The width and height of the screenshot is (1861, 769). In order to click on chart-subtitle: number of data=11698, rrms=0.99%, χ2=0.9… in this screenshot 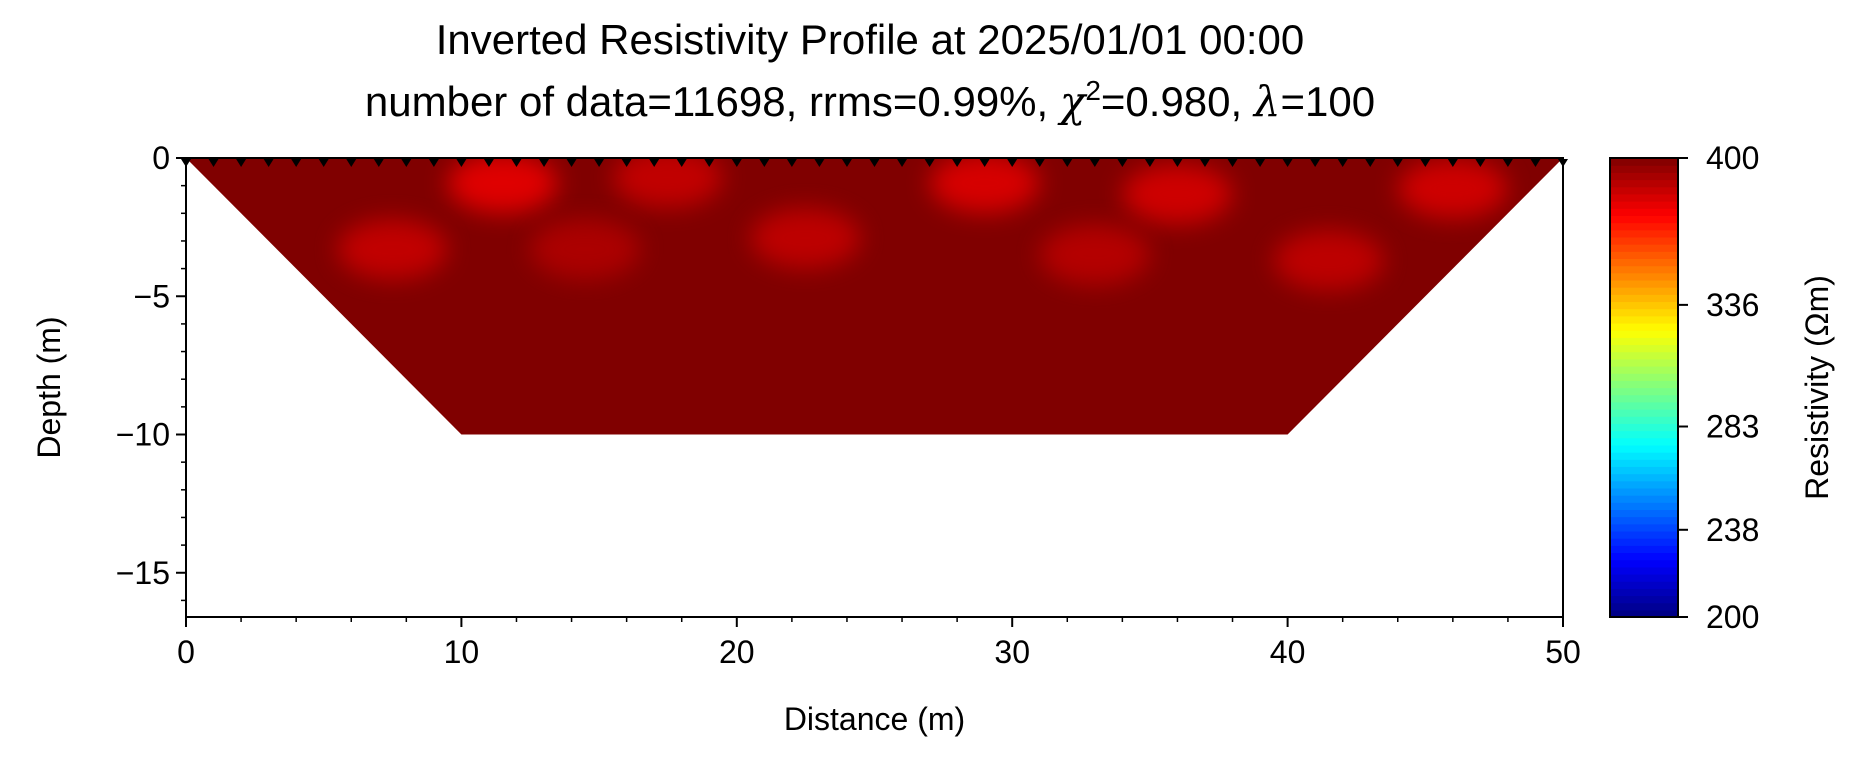, I will do `click(870, 100)`.